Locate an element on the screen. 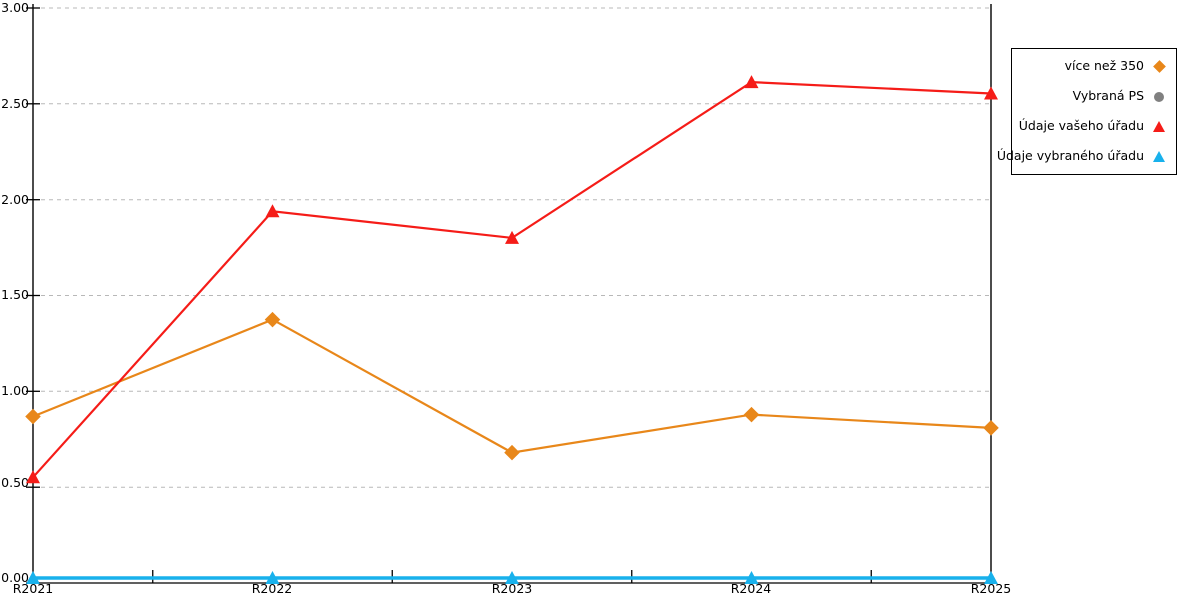  y-axis-tick-label: 0.50 is located at coordinates (15, 482).